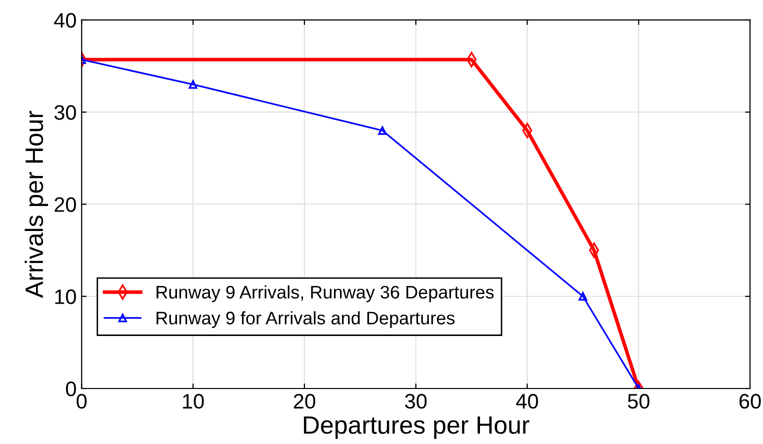  Describe the element at coordinates (65, 296) in the screenshot. I see `y-tick-label: 10` at that location.